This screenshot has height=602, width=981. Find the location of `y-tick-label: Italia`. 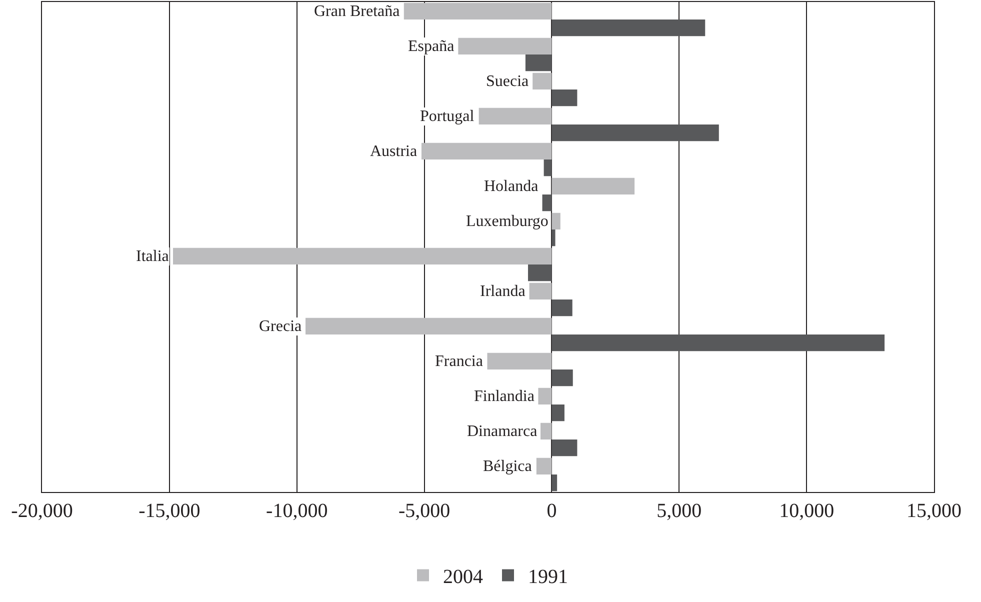

y-tick-label: Italia is located at coordinates (152, 256).